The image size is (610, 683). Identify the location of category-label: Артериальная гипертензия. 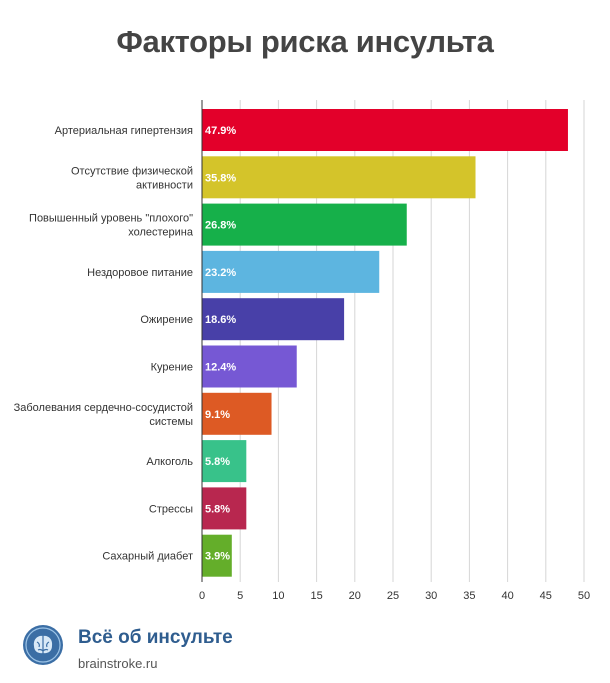
(124, 131).